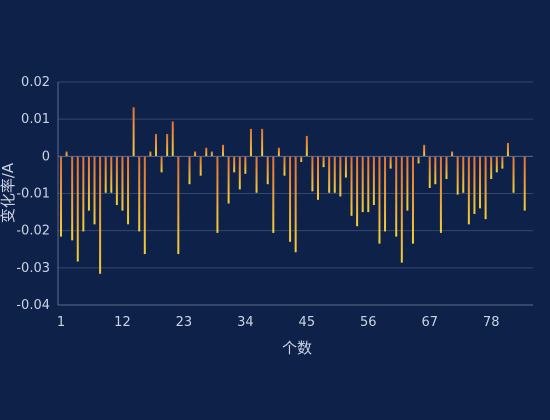 This screenshot has height=420, width=550. Describe the element at coordinates (491, 322) in the screenshot. I see `x-tick-label: 78` at that location.